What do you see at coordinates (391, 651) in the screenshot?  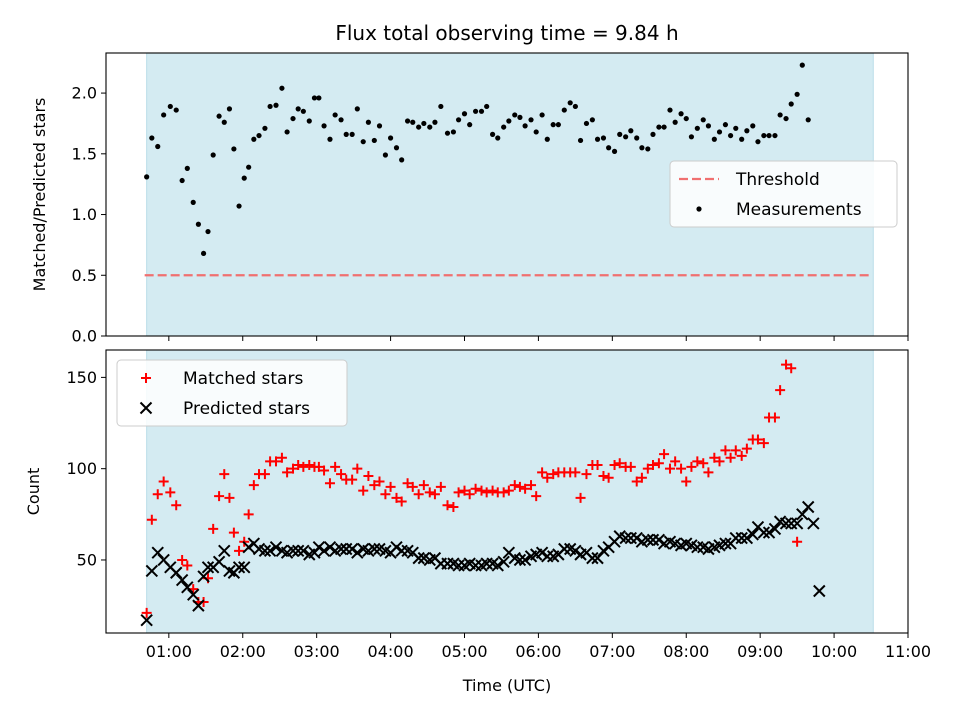 I see `x-tick-label: 04:00` at bounding box center [391, 651].